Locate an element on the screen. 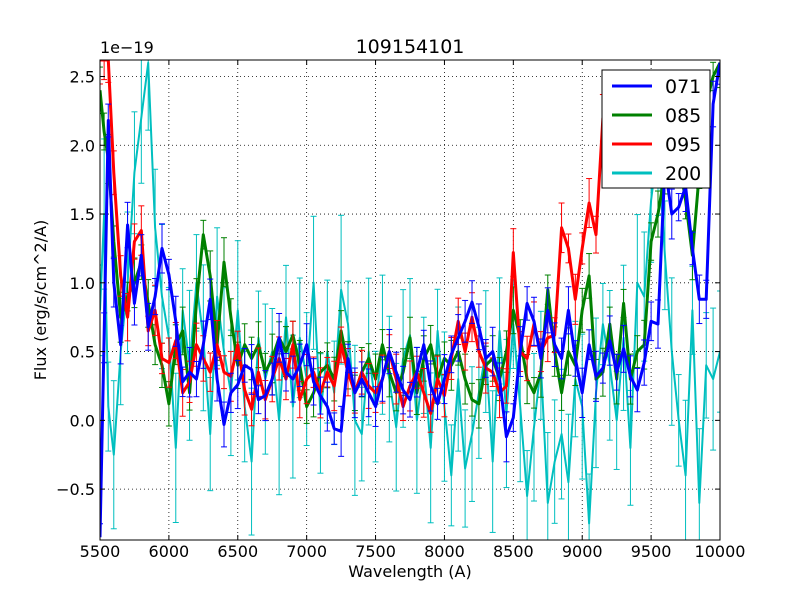 Image resolution: width=800 pixels, height=600 pixels. x-tick-label: 8500 is located at coordinates (513, 551).